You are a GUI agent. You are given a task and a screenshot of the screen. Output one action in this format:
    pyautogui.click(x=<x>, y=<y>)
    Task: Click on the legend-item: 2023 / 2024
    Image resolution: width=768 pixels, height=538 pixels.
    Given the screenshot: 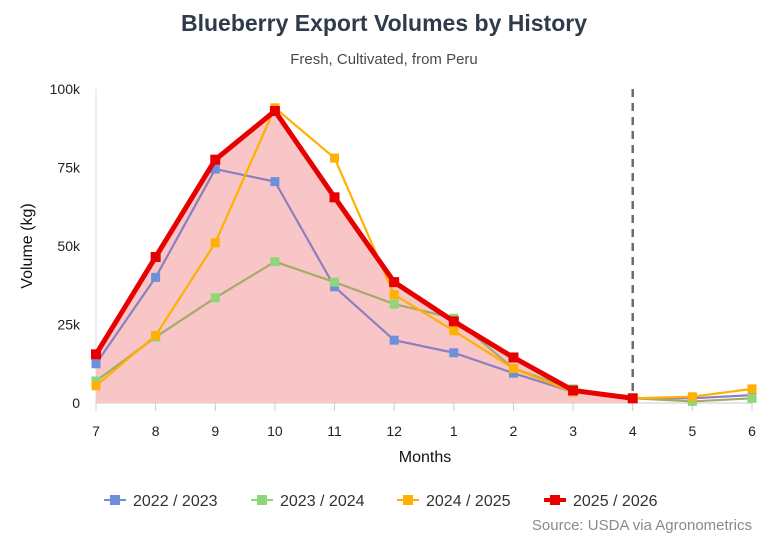 What is the action you would take?
    pyautogui.click(x=308, y=501)
    